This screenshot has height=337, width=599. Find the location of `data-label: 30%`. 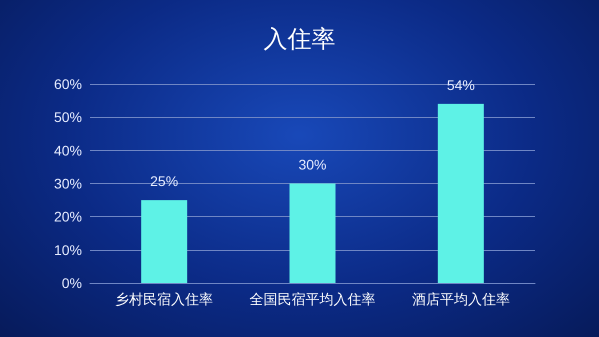

data-label: 30% is located at coordinates (312, 164).